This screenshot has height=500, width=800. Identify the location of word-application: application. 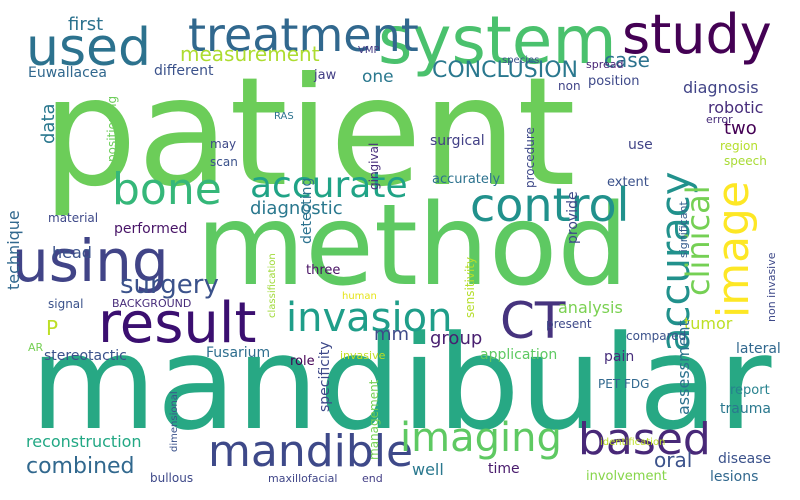
(519, 355).